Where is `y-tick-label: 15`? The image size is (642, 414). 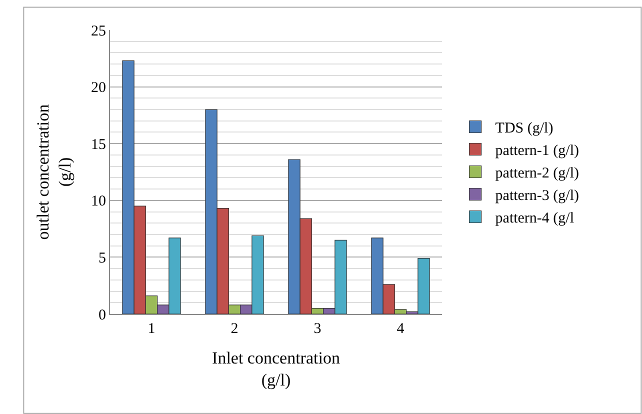
y-tick-label: 15 is located at coordinates (98, 144).